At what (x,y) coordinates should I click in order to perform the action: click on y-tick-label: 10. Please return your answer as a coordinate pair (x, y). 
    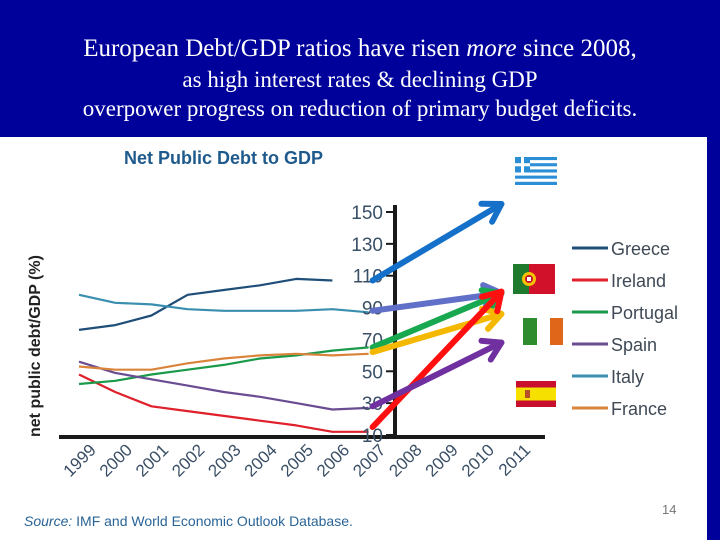
    Looking at the image, I should click on (372, 436).